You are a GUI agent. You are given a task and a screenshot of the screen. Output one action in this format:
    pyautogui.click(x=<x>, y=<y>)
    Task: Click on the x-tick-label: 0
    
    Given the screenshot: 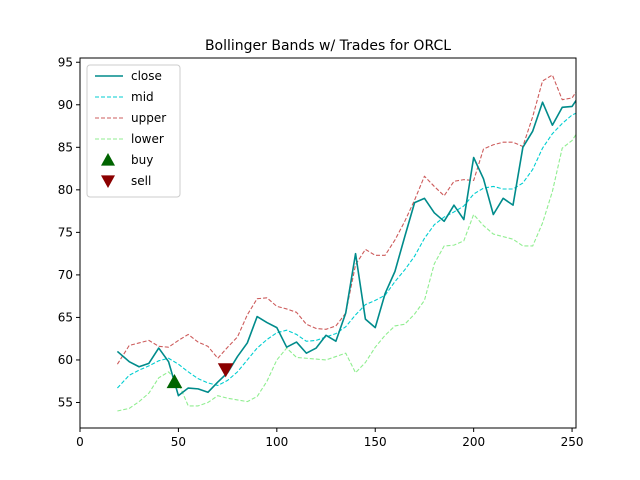 What is the action you would take?
    pyautogui.click(x=80, y=442)
    